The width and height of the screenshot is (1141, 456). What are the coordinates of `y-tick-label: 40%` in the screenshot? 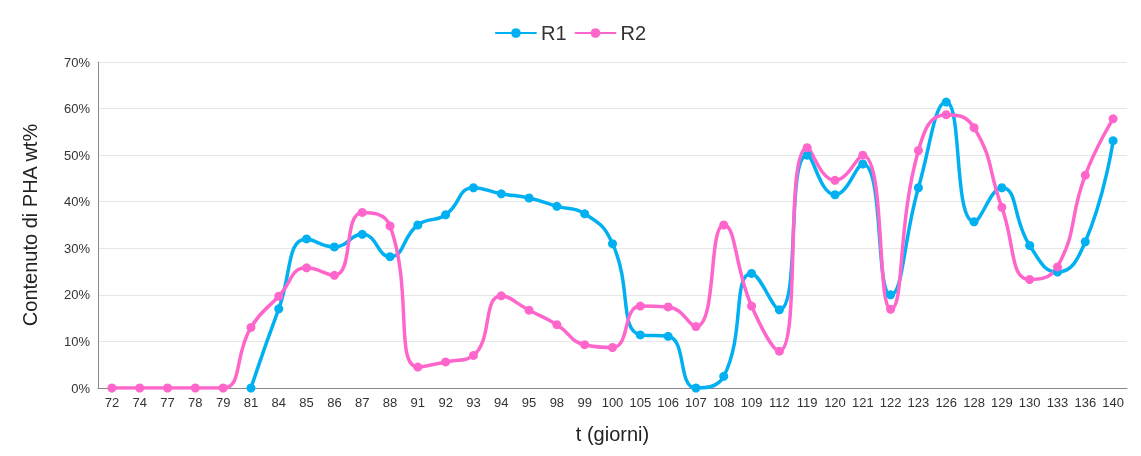 It's located at (77, 202).